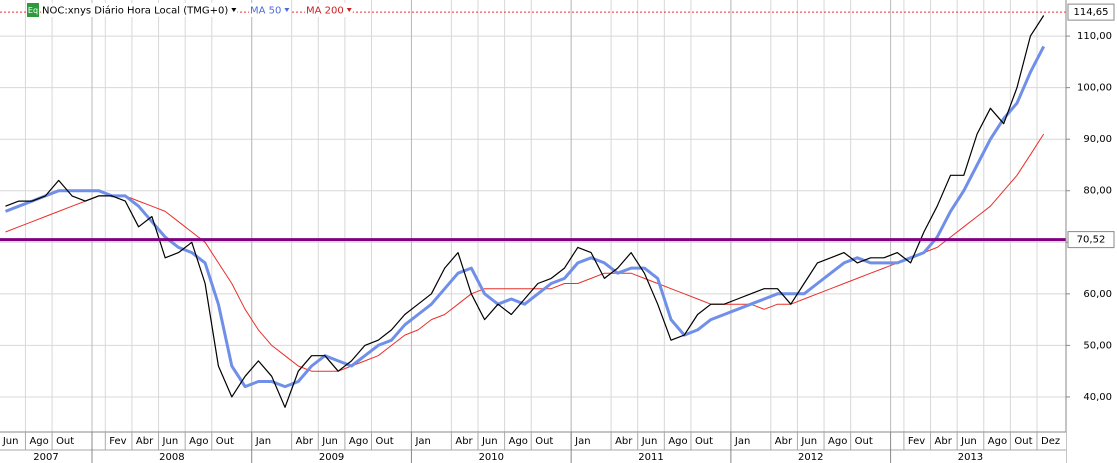 This screenshot has width=1117, height=463. I want to click on y-tick-label: 40,00, so click(1097, 397).